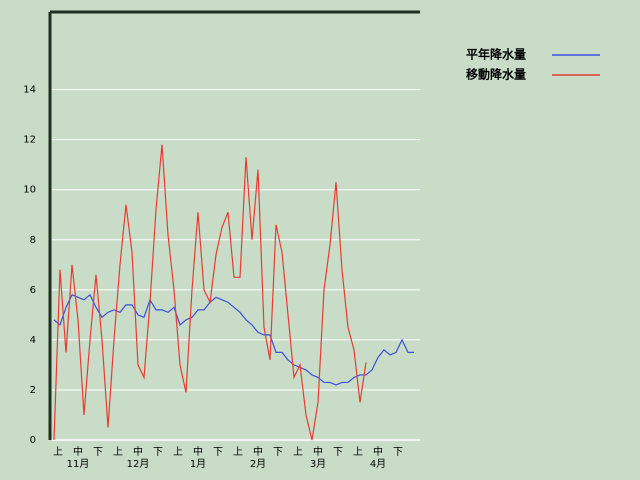  What do you see at coordinates (29, 140) in the screenshot?
I see `y-tick-label: 12` at bounding box center [29, 140].